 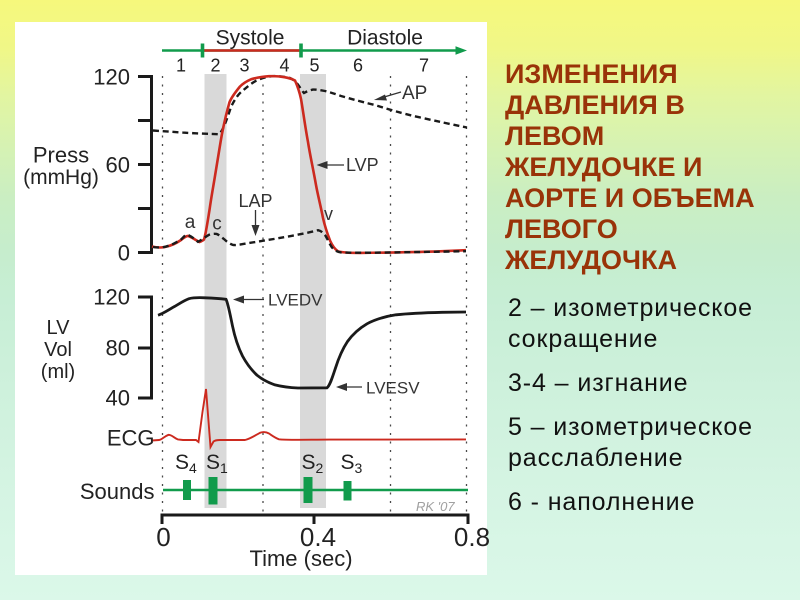 I want to click on svg-text: 80, so click(x=118, y=348).